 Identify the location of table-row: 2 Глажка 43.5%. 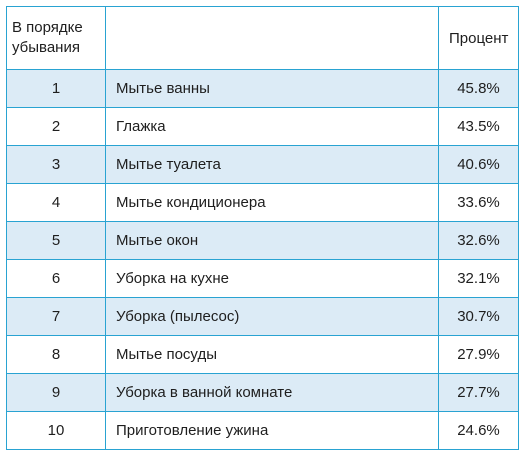
(262, 126).